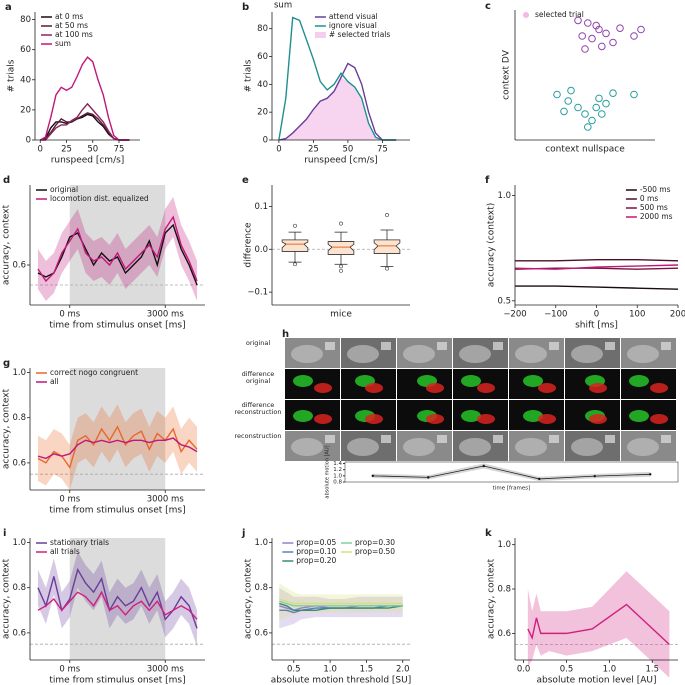 This screenshot has width=685, height=685. What do you see at coordinates (488, 6) in the screenshot?
I see `panel-letter: c` at bounding box center [488, 6].